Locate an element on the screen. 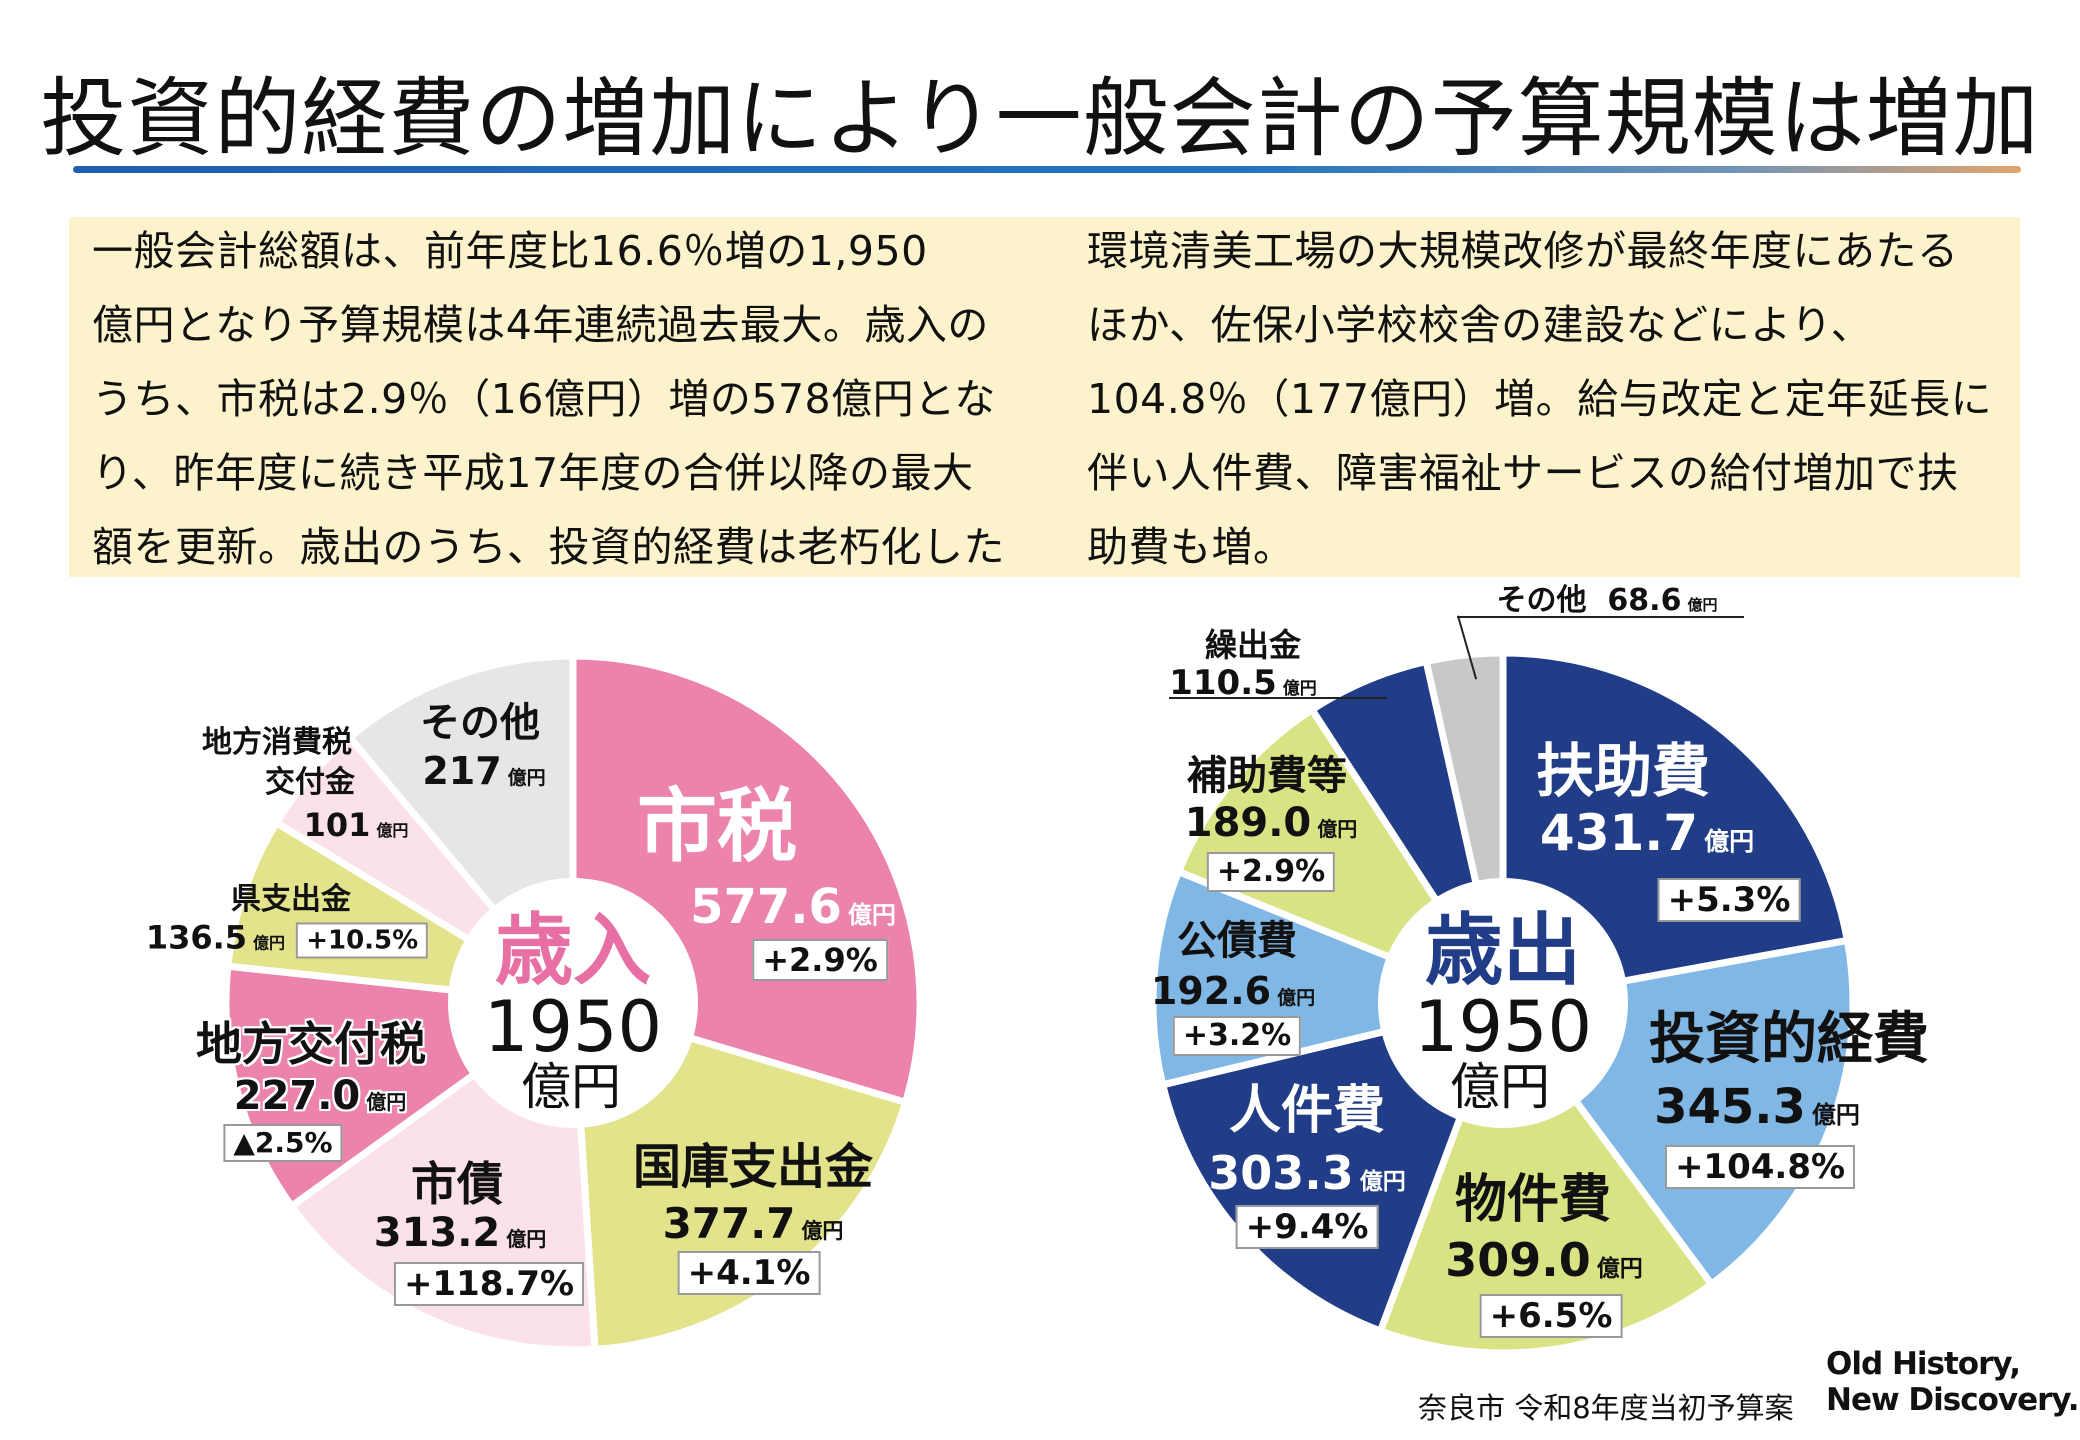 This screenshot has width=2080, height=1440. change-subsidies: +2.9% is located at coordinates (1271, 872).